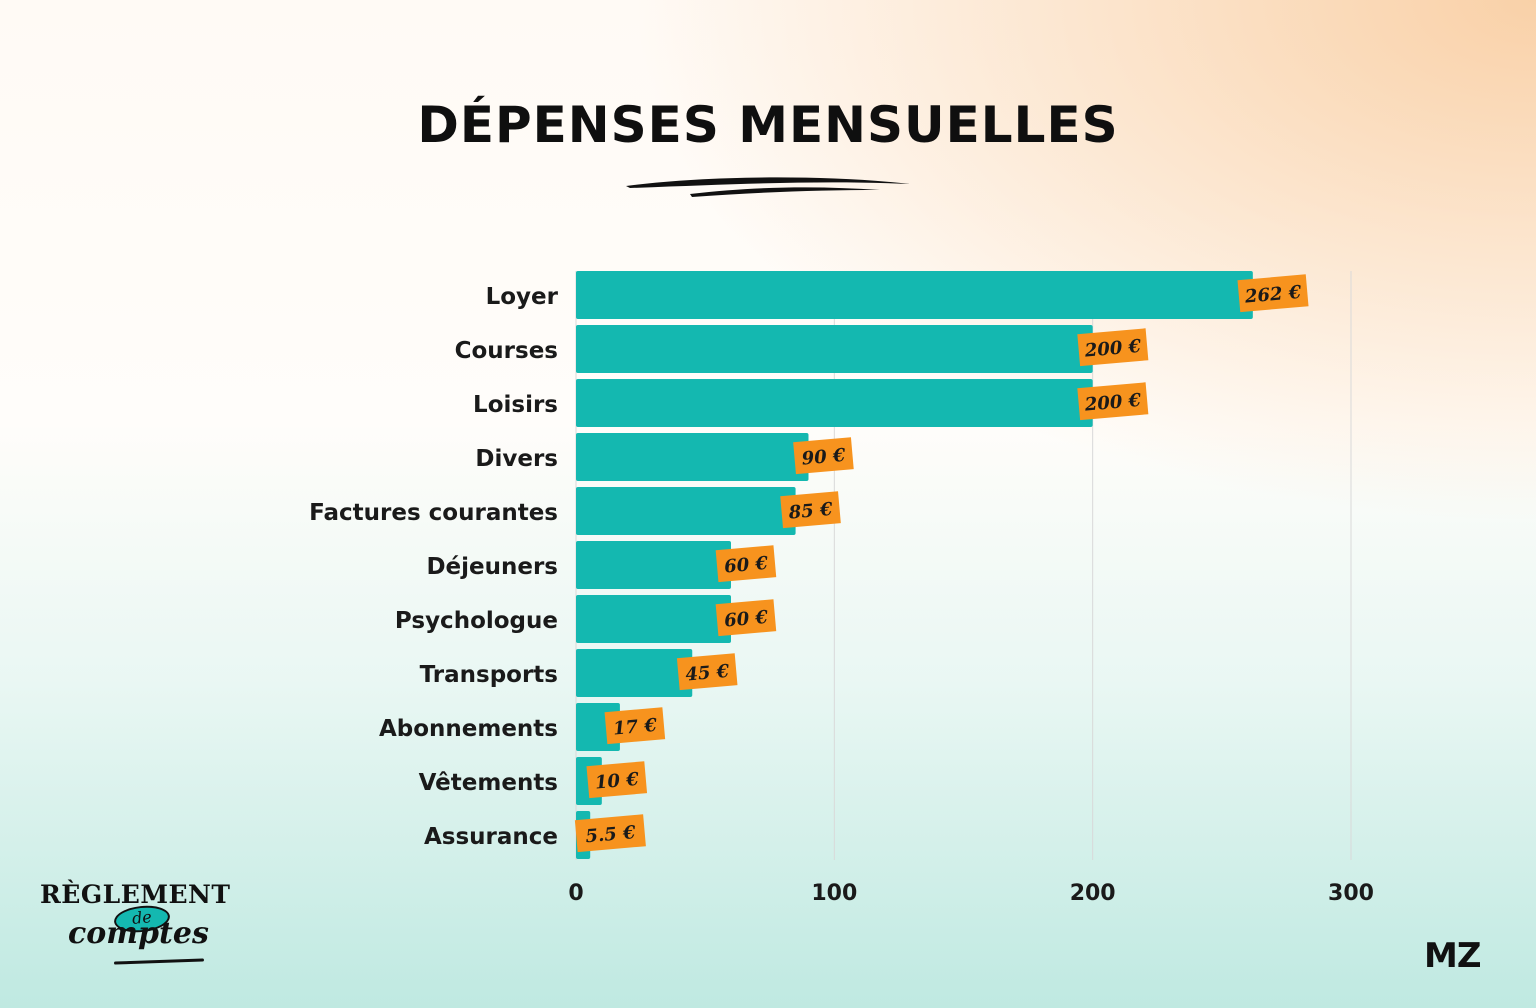 The width and height of the screenshot is (1536, 1008). I want to click on logo-underline, so click(159, 961).